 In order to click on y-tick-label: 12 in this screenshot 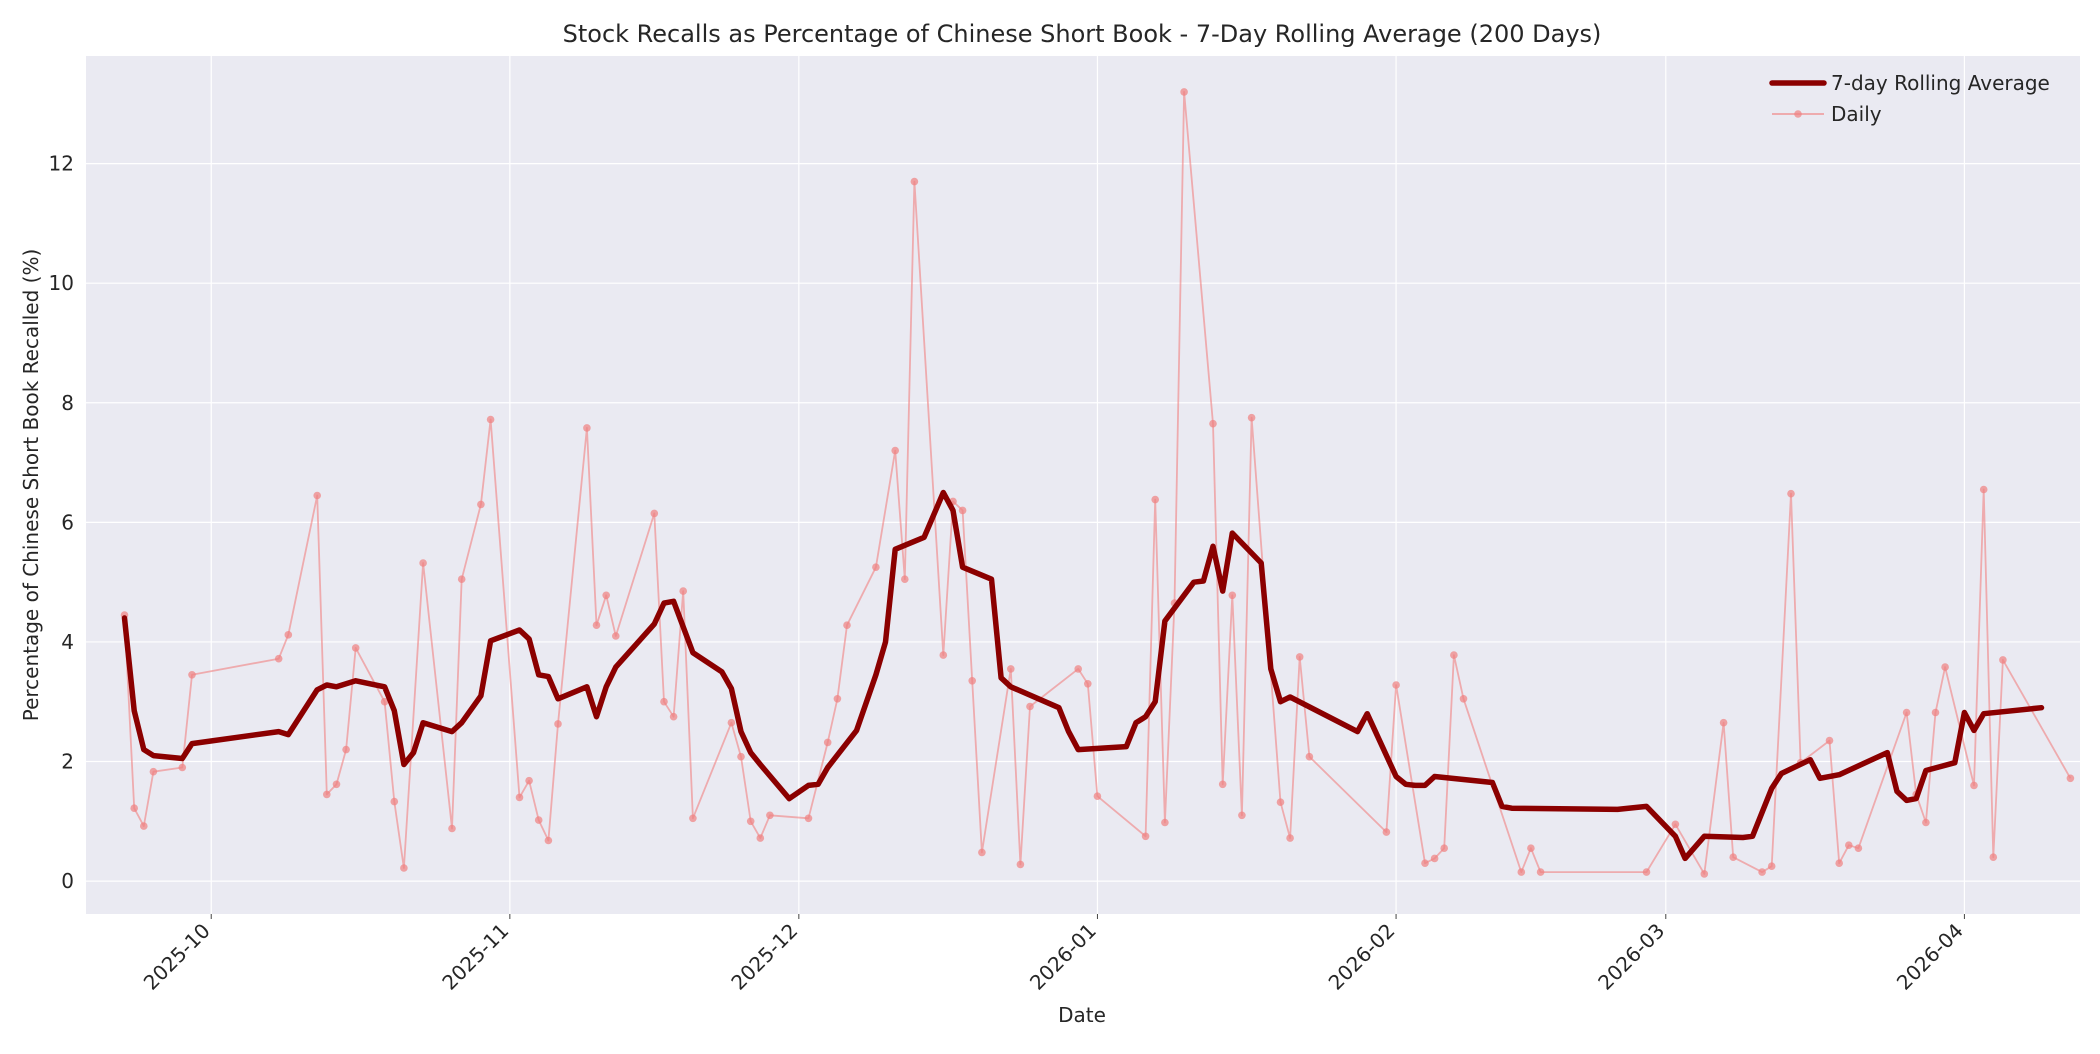, I will do `click(61, 164)`.